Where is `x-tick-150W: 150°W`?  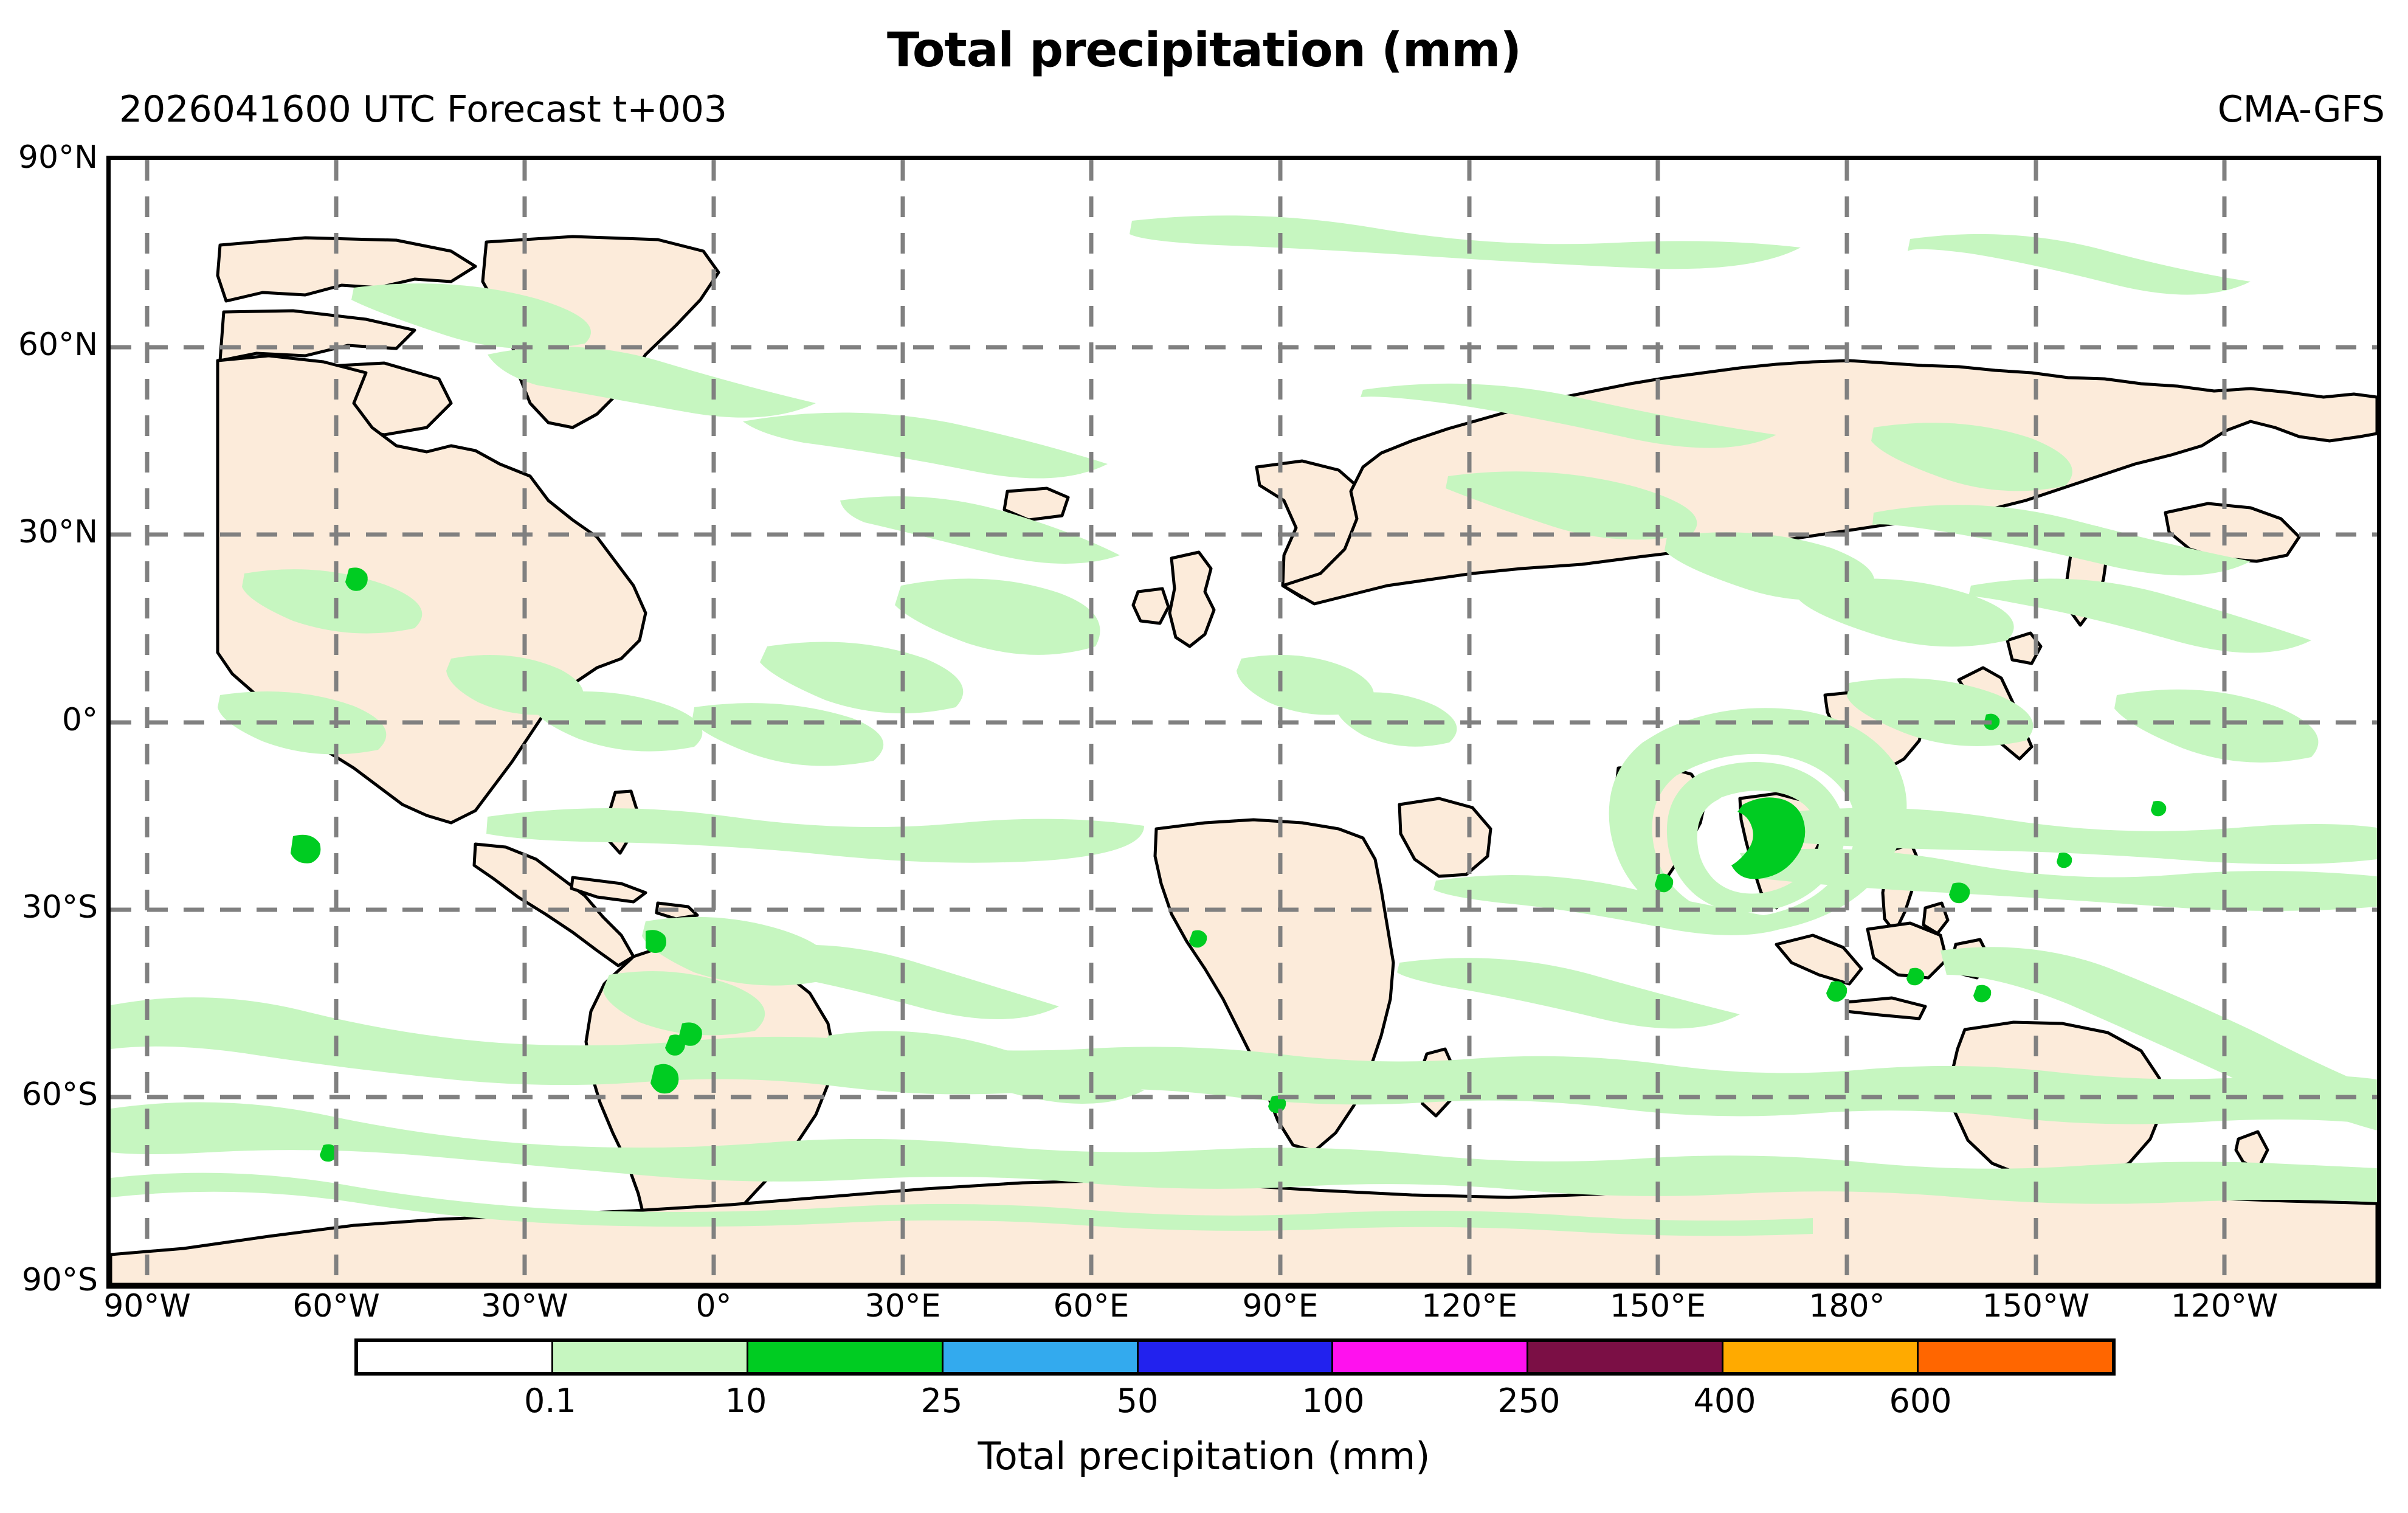 x-tick-150W: 150°W is located at coordinates (2036, 1306).